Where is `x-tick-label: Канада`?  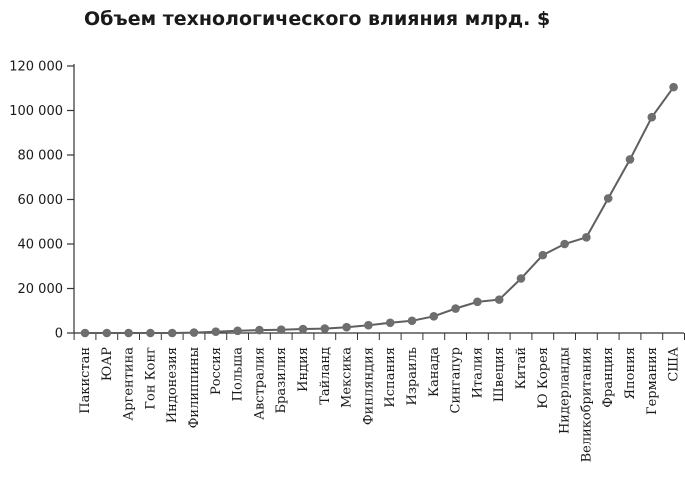 x-tick-label: Канада is located at coordinates (434, 372).